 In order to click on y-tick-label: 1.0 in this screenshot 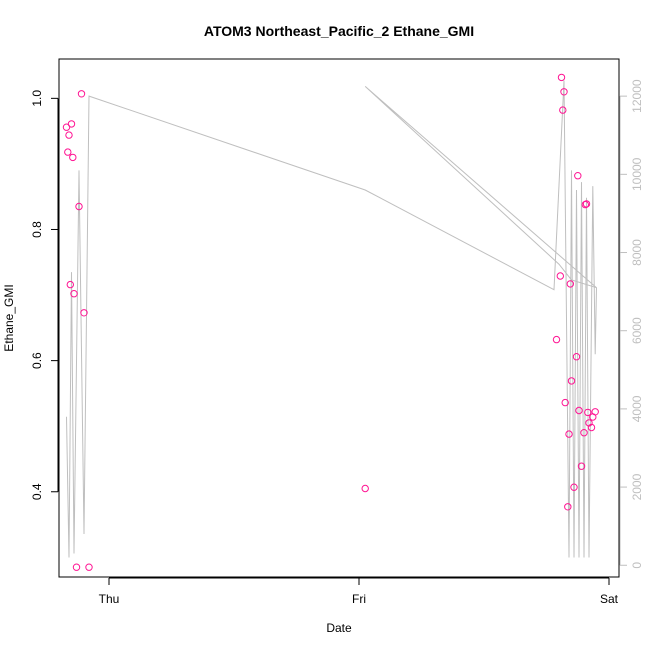, I will do `click(37, 98)`.